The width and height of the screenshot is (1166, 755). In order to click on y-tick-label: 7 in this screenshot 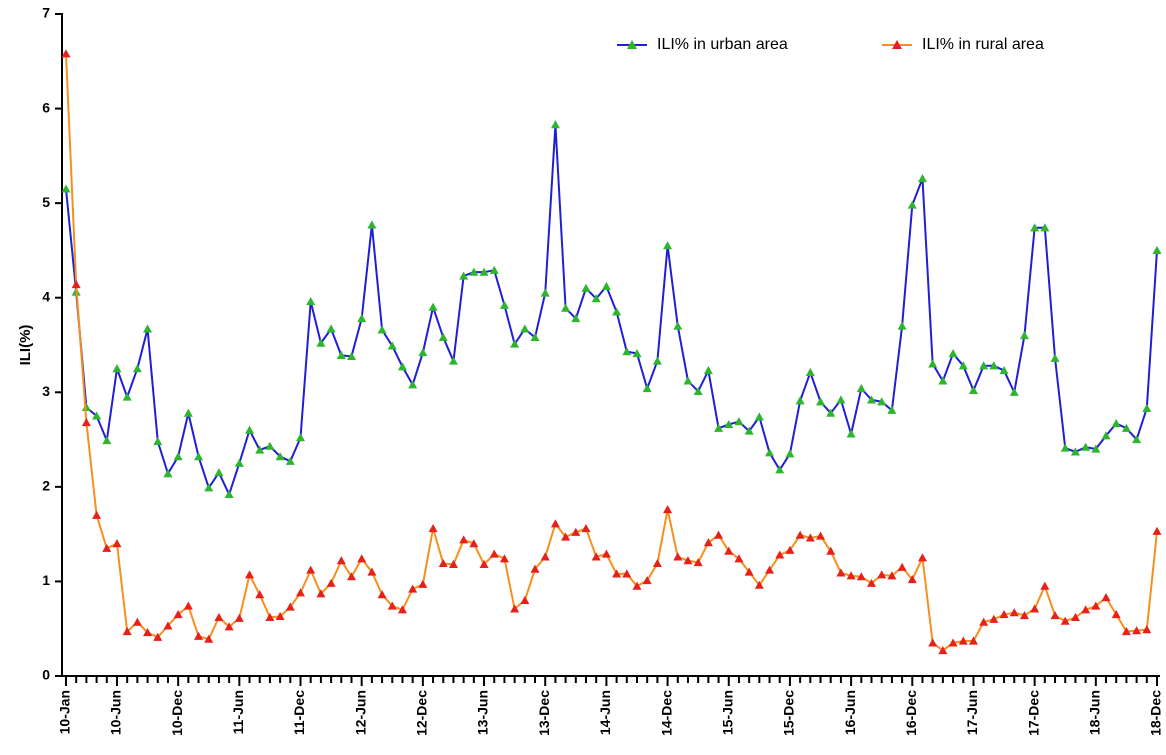, I will do `click(46, 13)`.